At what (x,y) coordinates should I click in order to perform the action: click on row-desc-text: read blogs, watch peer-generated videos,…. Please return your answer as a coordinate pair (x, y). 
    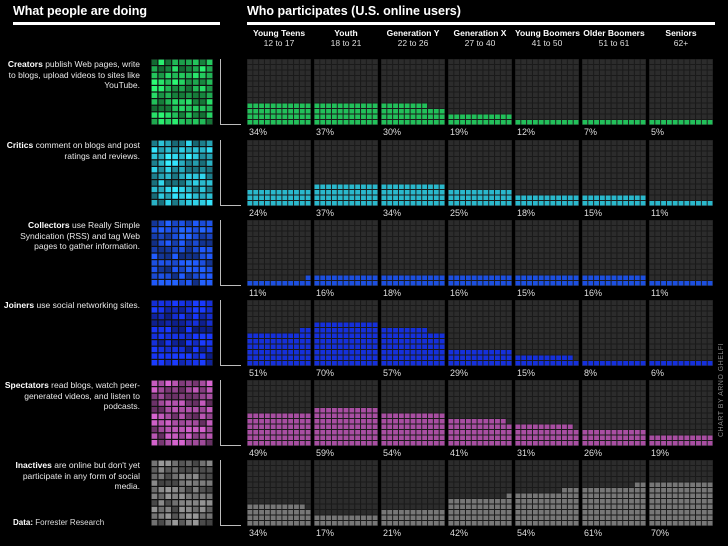
    Looking at the image, I should click on (82, 395).